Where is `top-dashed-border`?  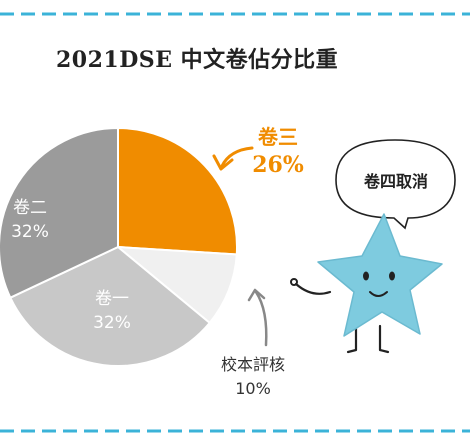 top-dashed-border is located at coordinates (235, 14).